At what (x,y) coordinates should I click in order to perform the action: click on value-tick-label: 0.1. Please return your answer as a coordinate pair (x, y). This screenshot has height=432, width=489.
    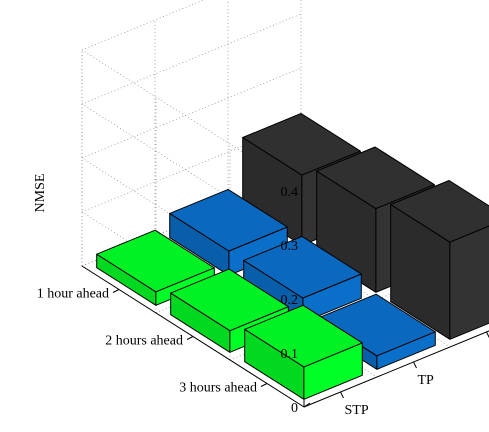
    Looking at the image, I should click on (290, 354).